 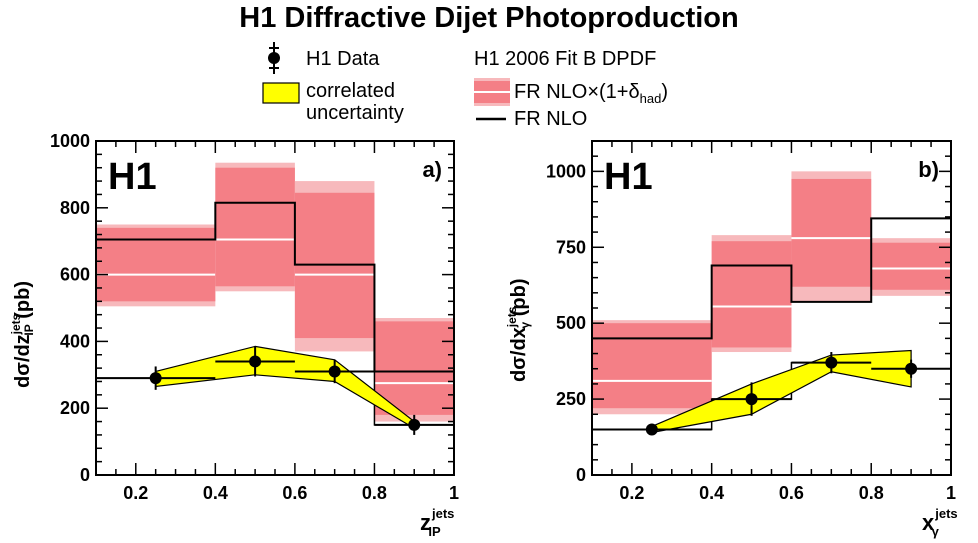 I want to click on chart-title: H1 Diffractive Dijet Photoproduction, so click(x=489, y=18).